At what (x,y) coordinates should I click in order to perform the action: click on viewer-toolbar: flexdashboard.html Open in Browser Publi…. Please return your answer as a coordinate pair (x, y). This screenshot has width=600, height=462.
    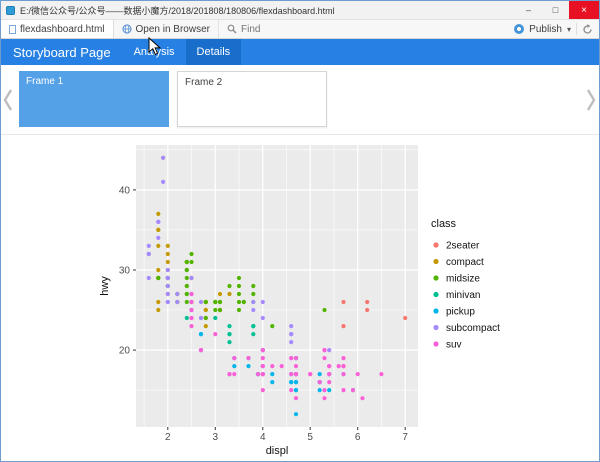
    Looking at the image, I should click on (300, 29).